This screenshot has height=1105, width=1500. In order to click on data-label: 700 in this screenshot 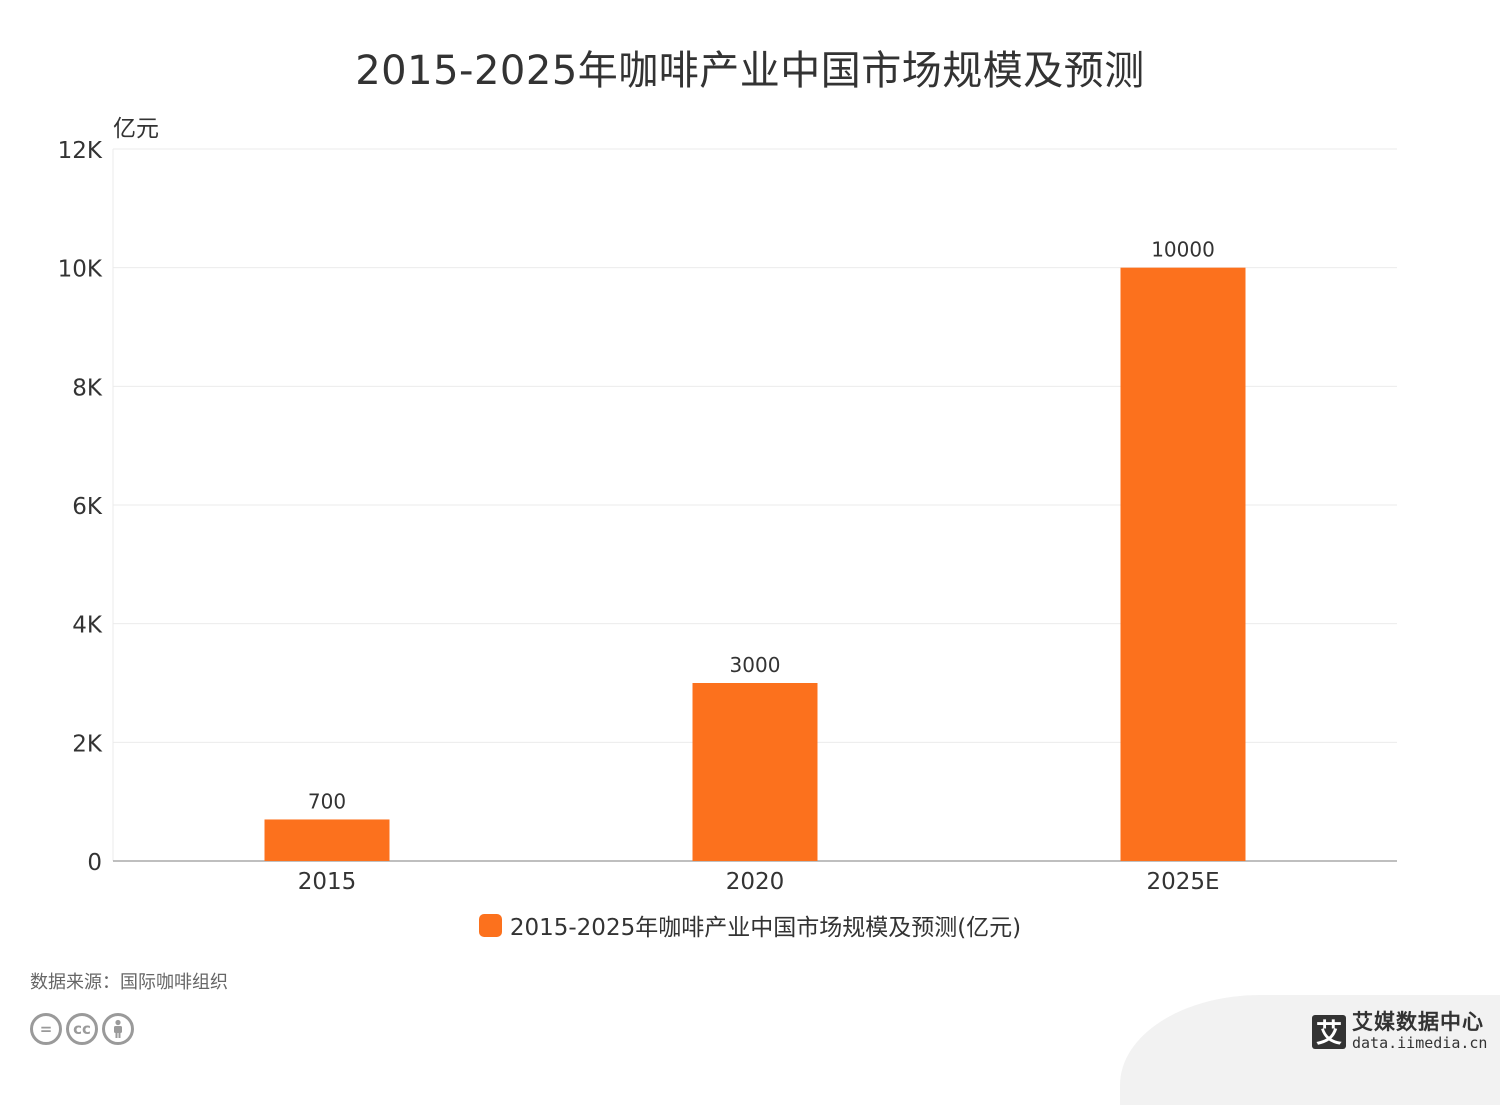, I will do `click(327, 801)`.